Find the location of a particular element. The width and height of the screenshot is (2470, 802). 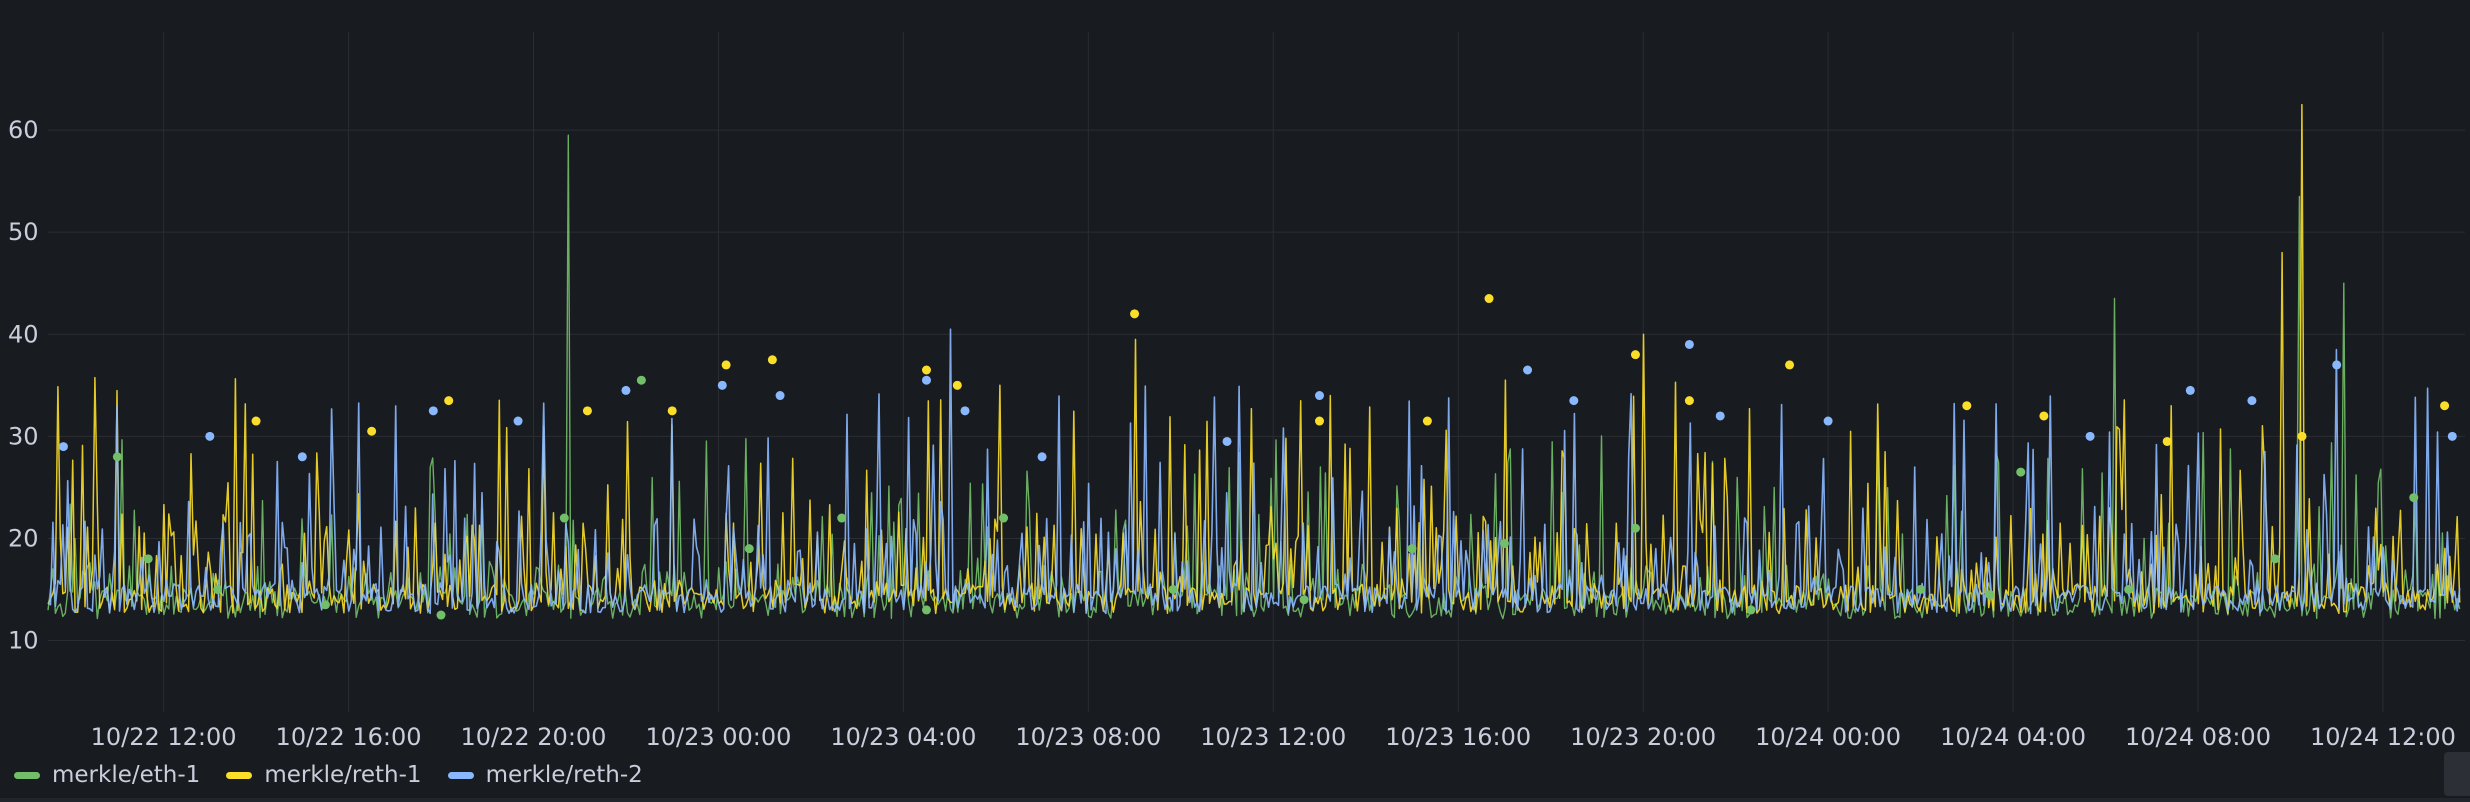

x-tick-label: 10/22 16:00 is located at coordinates (349, 736).